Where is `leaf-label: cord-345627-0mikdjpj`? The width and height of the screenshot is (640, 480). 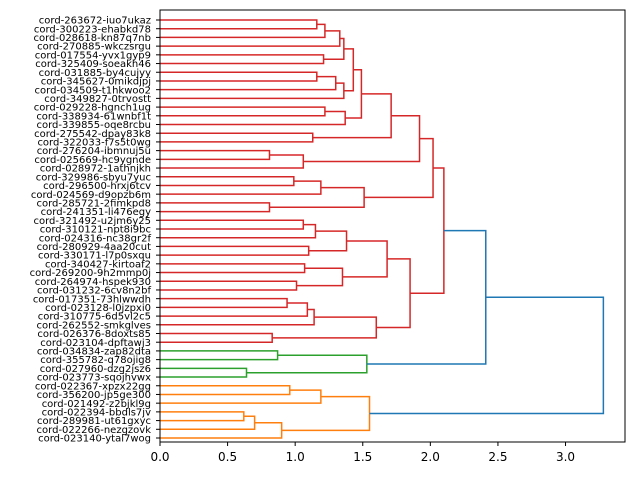 leaf-label: cord-345627-0mikdjpj is located at coordinates (96, 82).